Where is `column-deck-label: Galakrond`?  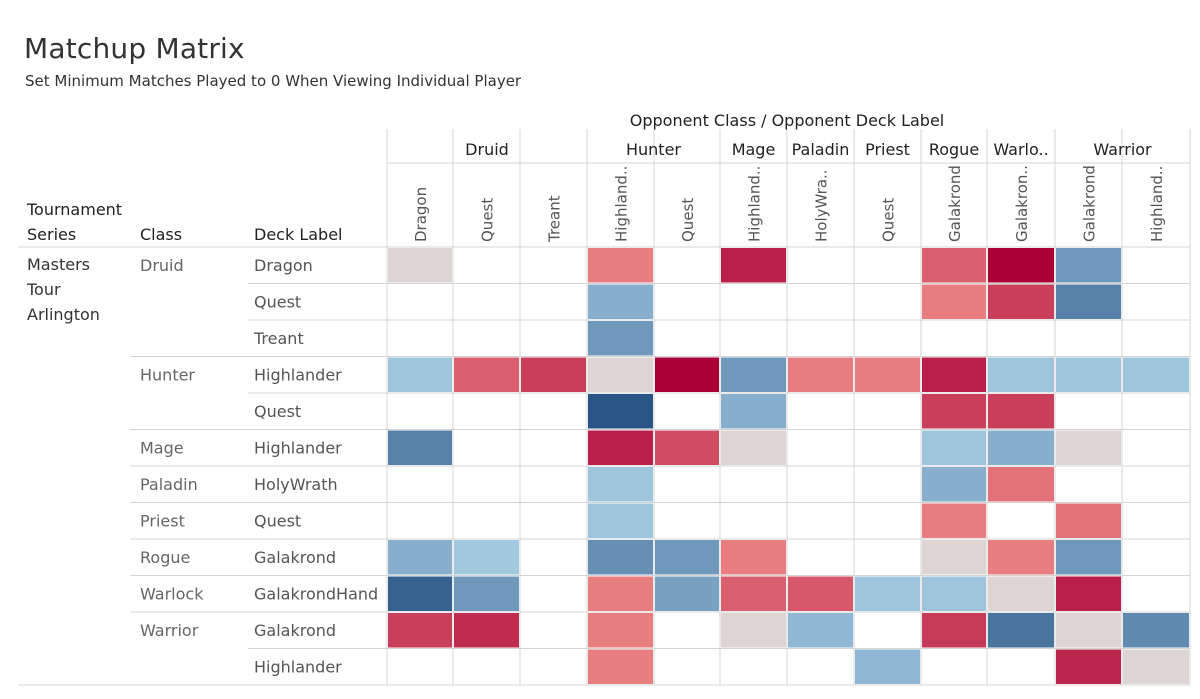 column-deck-label: Galakrond is located at coordinates (955, 203).